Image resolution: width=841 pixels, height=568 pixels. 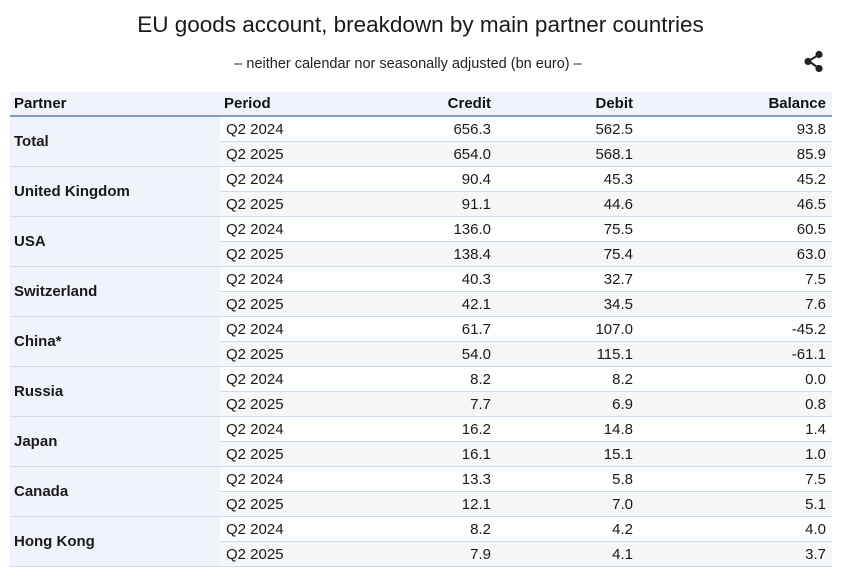 I want to click on partner-cell: Hong Kong, so click(x=115, y=541).